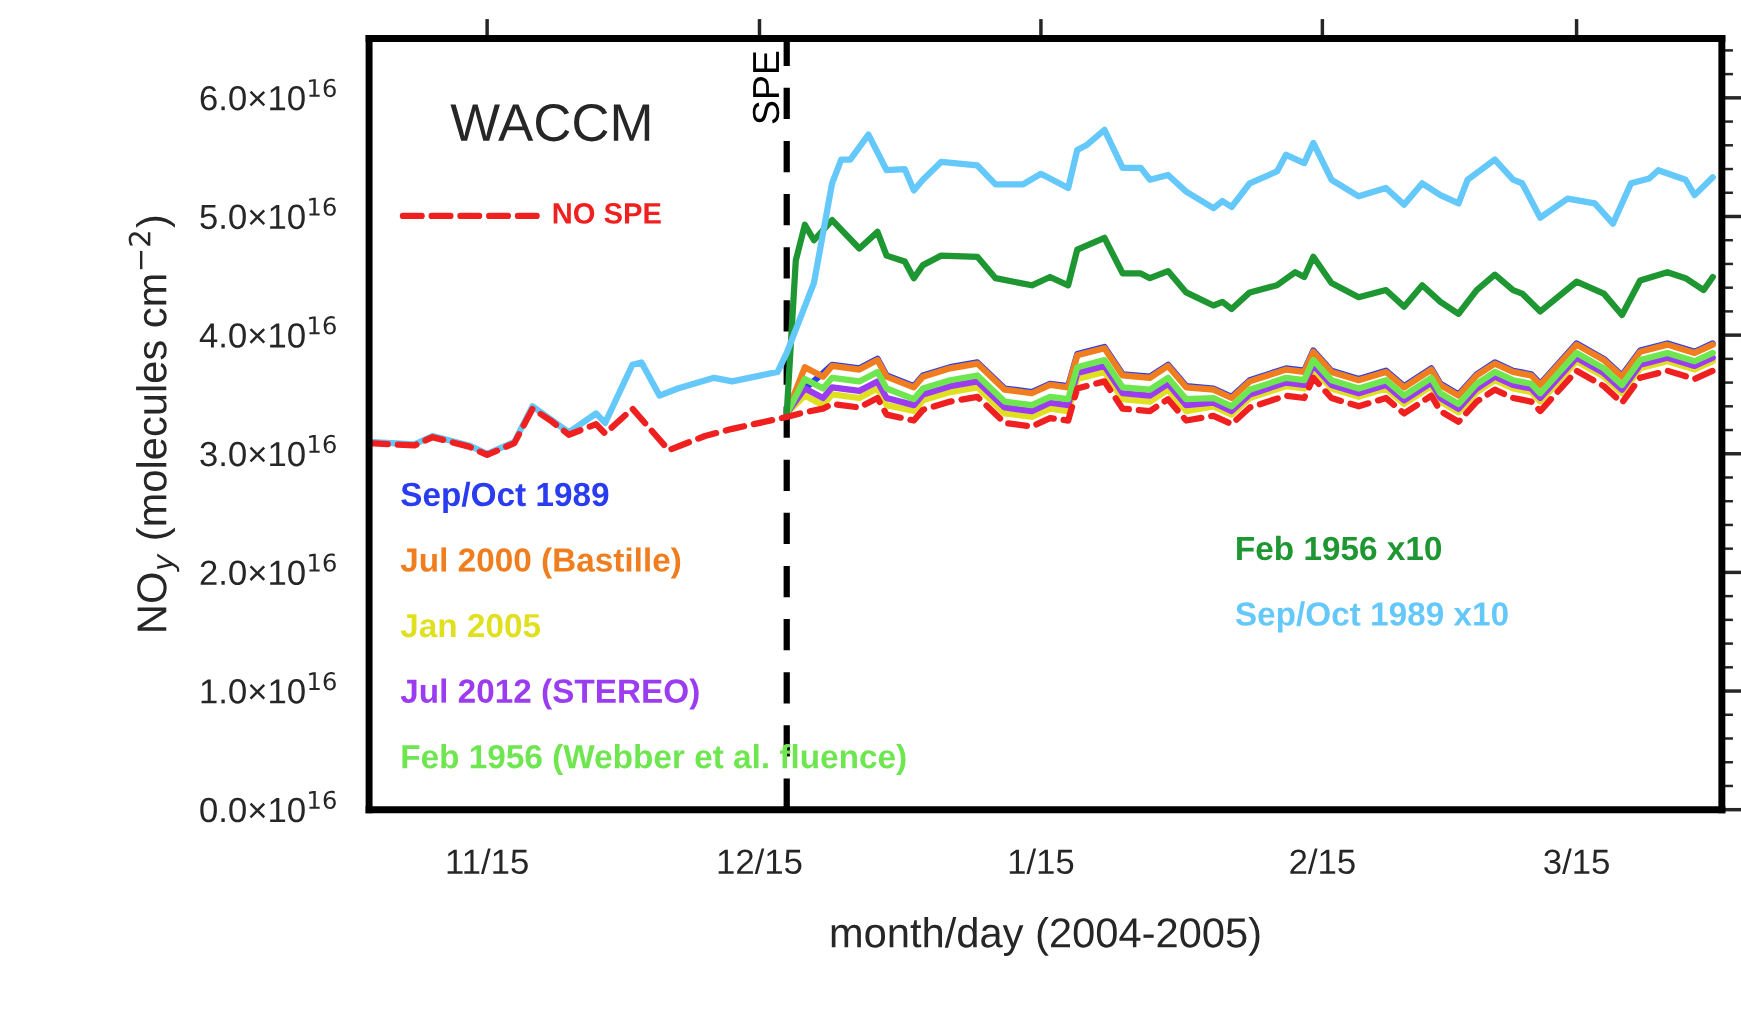 The image size is (1741, 1014). Describe the element at coordinates (470, 625) in the screenshot. I see `text: Jan 2005` at that location.